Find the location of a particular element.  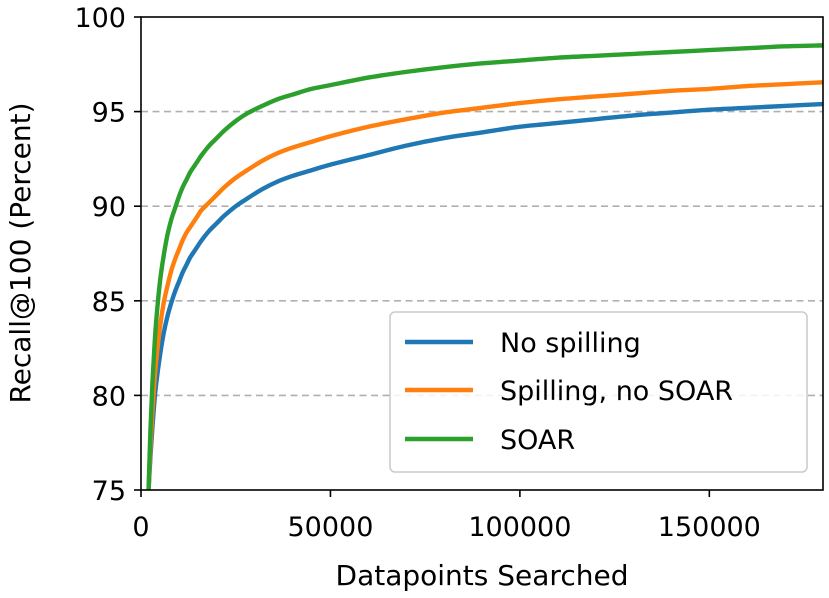

x-tick-label-2: 100000 is located at coordinates (519, 527).